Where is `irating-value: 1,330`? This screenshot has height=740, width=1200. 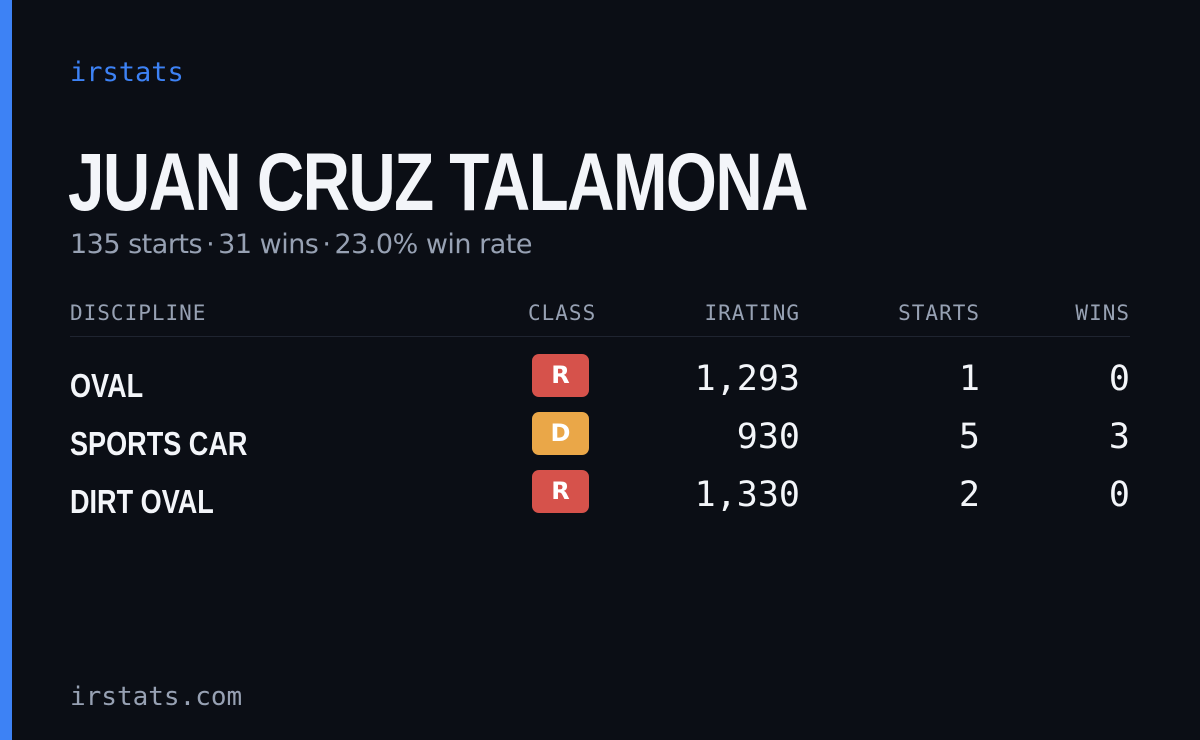 irating-value: 1,330 is located at coordinates (747, 495).